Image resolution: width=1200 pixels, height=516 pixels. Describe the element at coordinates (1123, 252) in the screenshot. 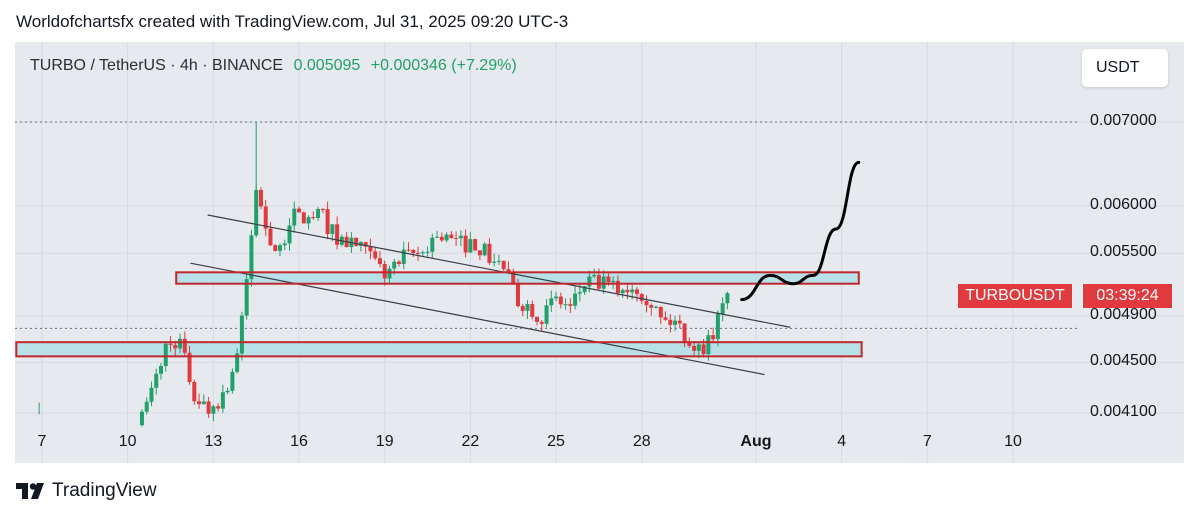

I see `price-tick-label: 0.005500` at that location.